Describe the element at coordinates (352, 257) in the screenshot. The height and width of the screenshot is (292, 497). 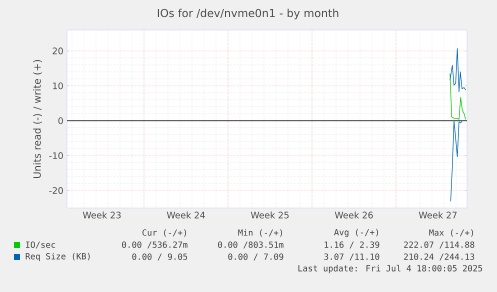
I see `text: 3.07 /11.10` at that location.